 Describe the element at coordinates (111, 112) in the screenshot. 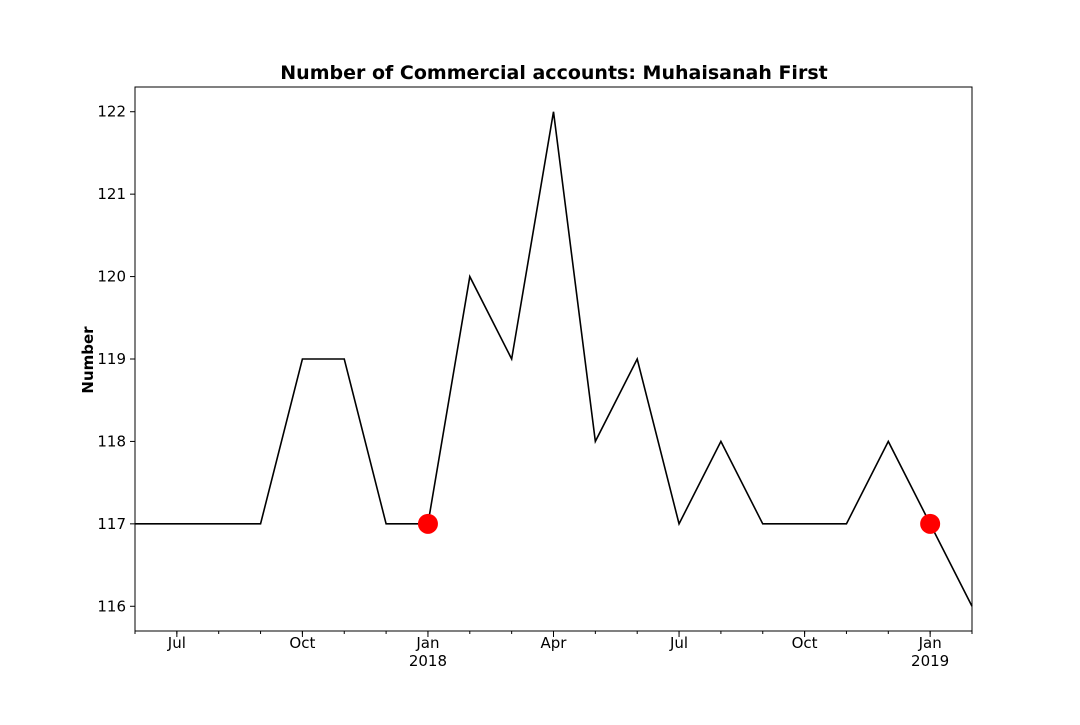

I see `y-tick-label: 122` at that location.